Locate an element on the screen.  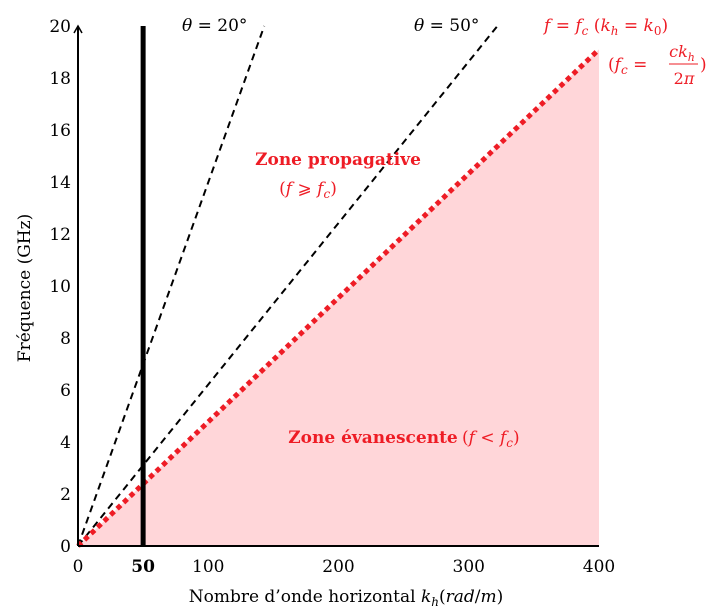
y-axis-label: Fréquence (GHz) is located at coordinates (25, 288).